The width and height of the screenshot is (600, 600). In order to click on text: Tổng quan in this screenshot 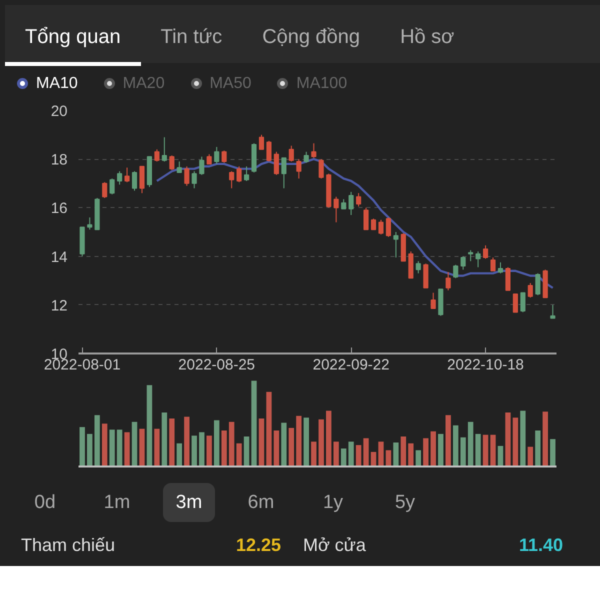, I will do `click(73, 44)`.